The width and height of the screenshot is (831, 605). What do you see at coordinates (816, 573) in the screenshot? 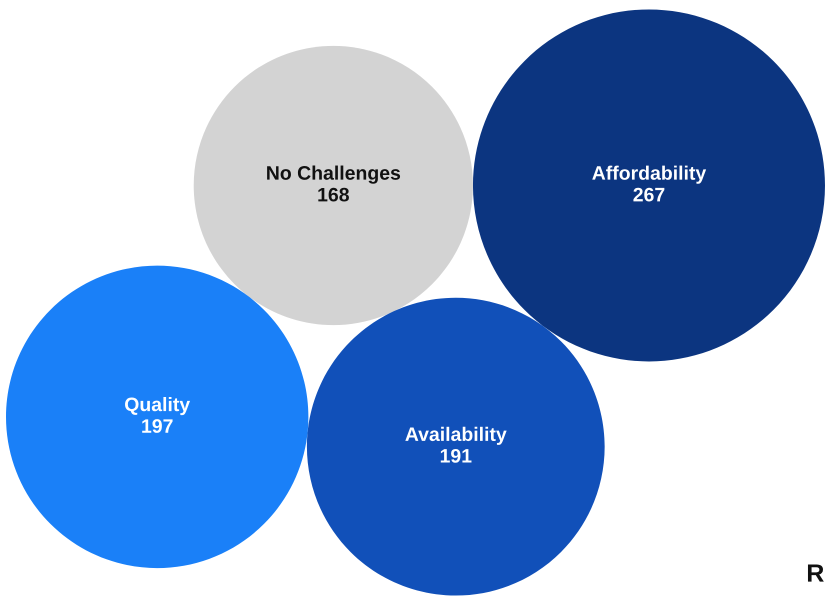
I see `text: R` at bounding box center [816, 573].